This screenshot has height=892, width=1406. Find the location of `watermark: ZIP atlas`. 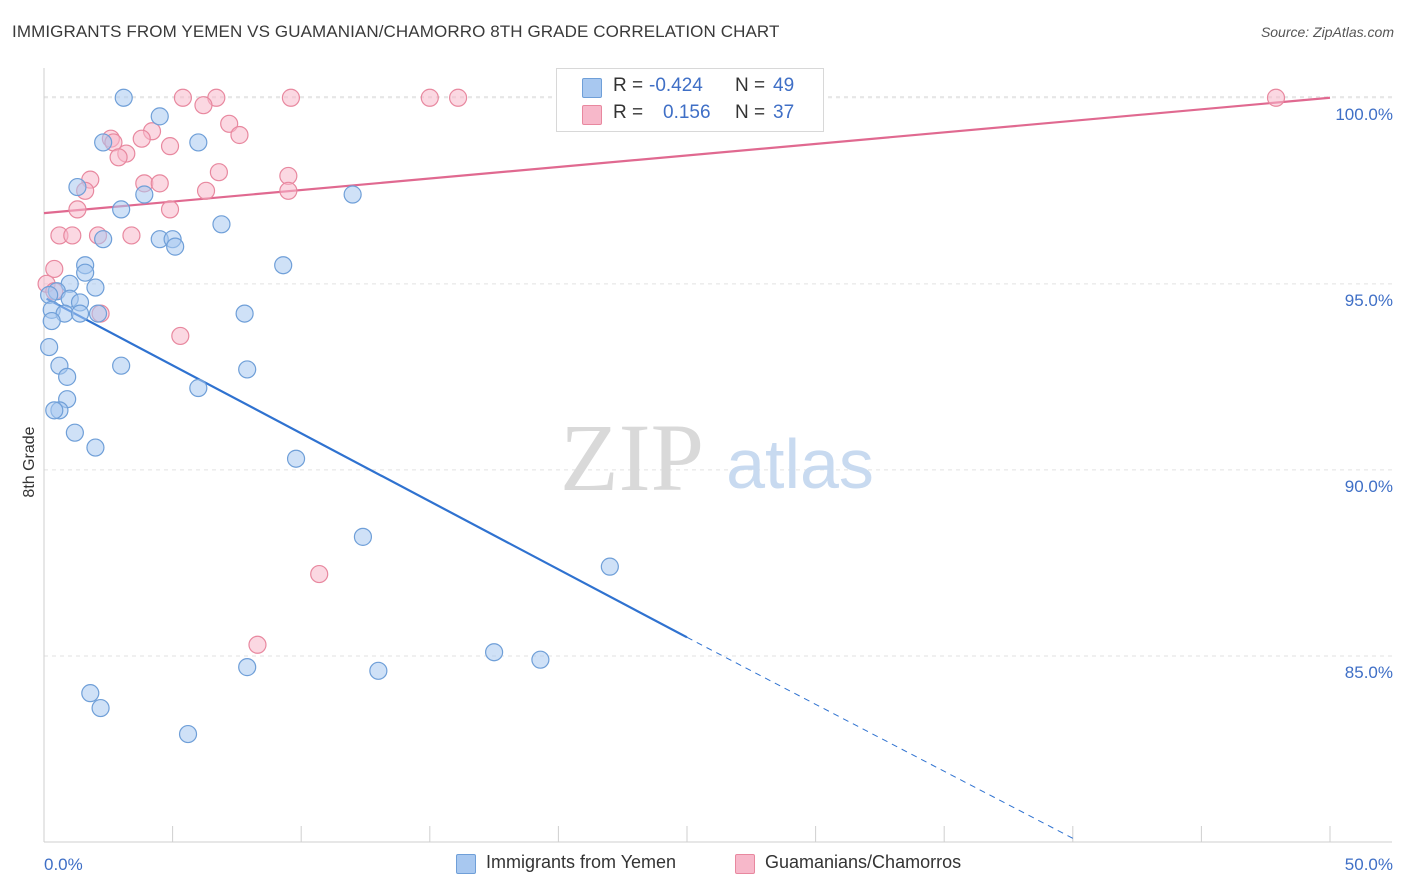

watermark: ZIP atlas is located at coordinates (717, 457).